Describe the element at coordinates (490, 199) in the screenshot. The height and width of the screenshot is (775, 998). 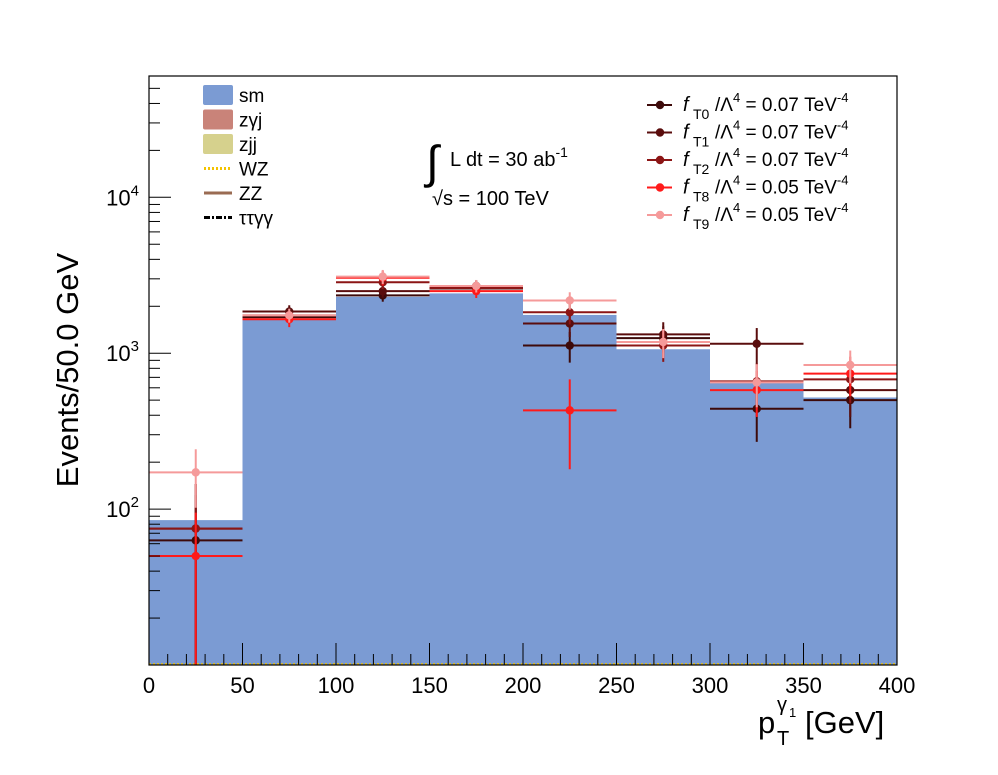
I see `energy-text: √s = 100 TeV` at that location.